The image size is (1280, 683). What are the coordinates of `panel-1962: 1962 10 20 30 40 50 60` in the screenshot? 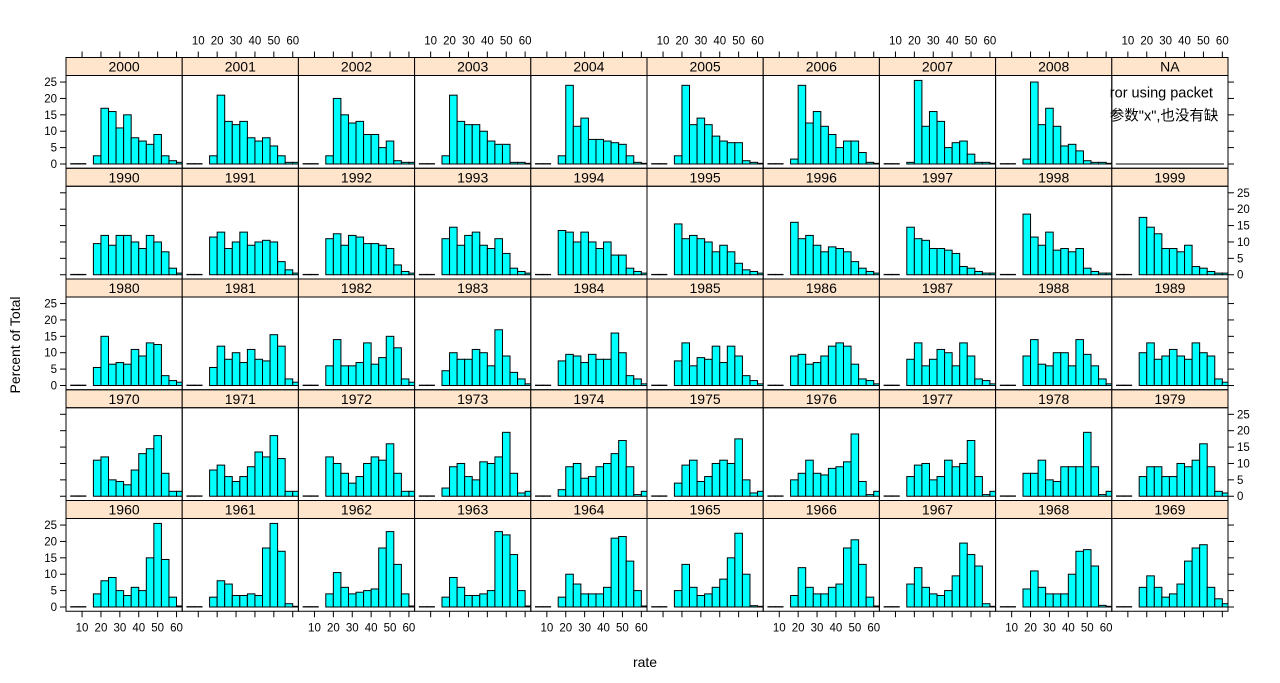 It's located at (356, 567).